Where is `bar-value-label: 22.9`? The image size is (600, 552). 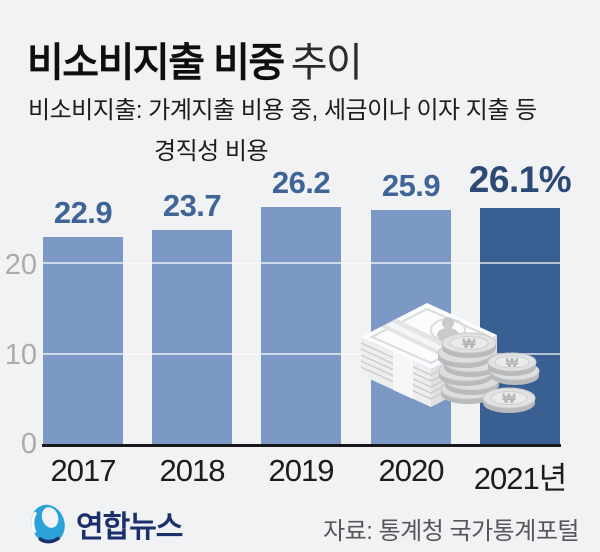 bar-value-label: 22.9 is located at coordinates (83, 212).